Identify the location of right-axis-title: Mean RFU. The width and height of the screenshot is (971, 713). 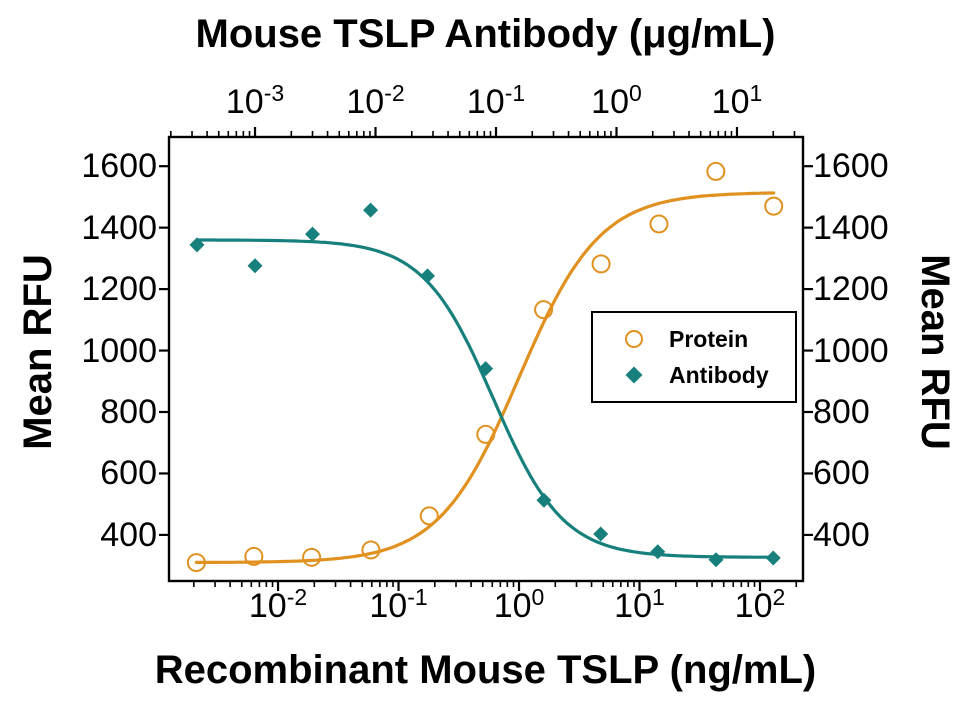
(935, 352).